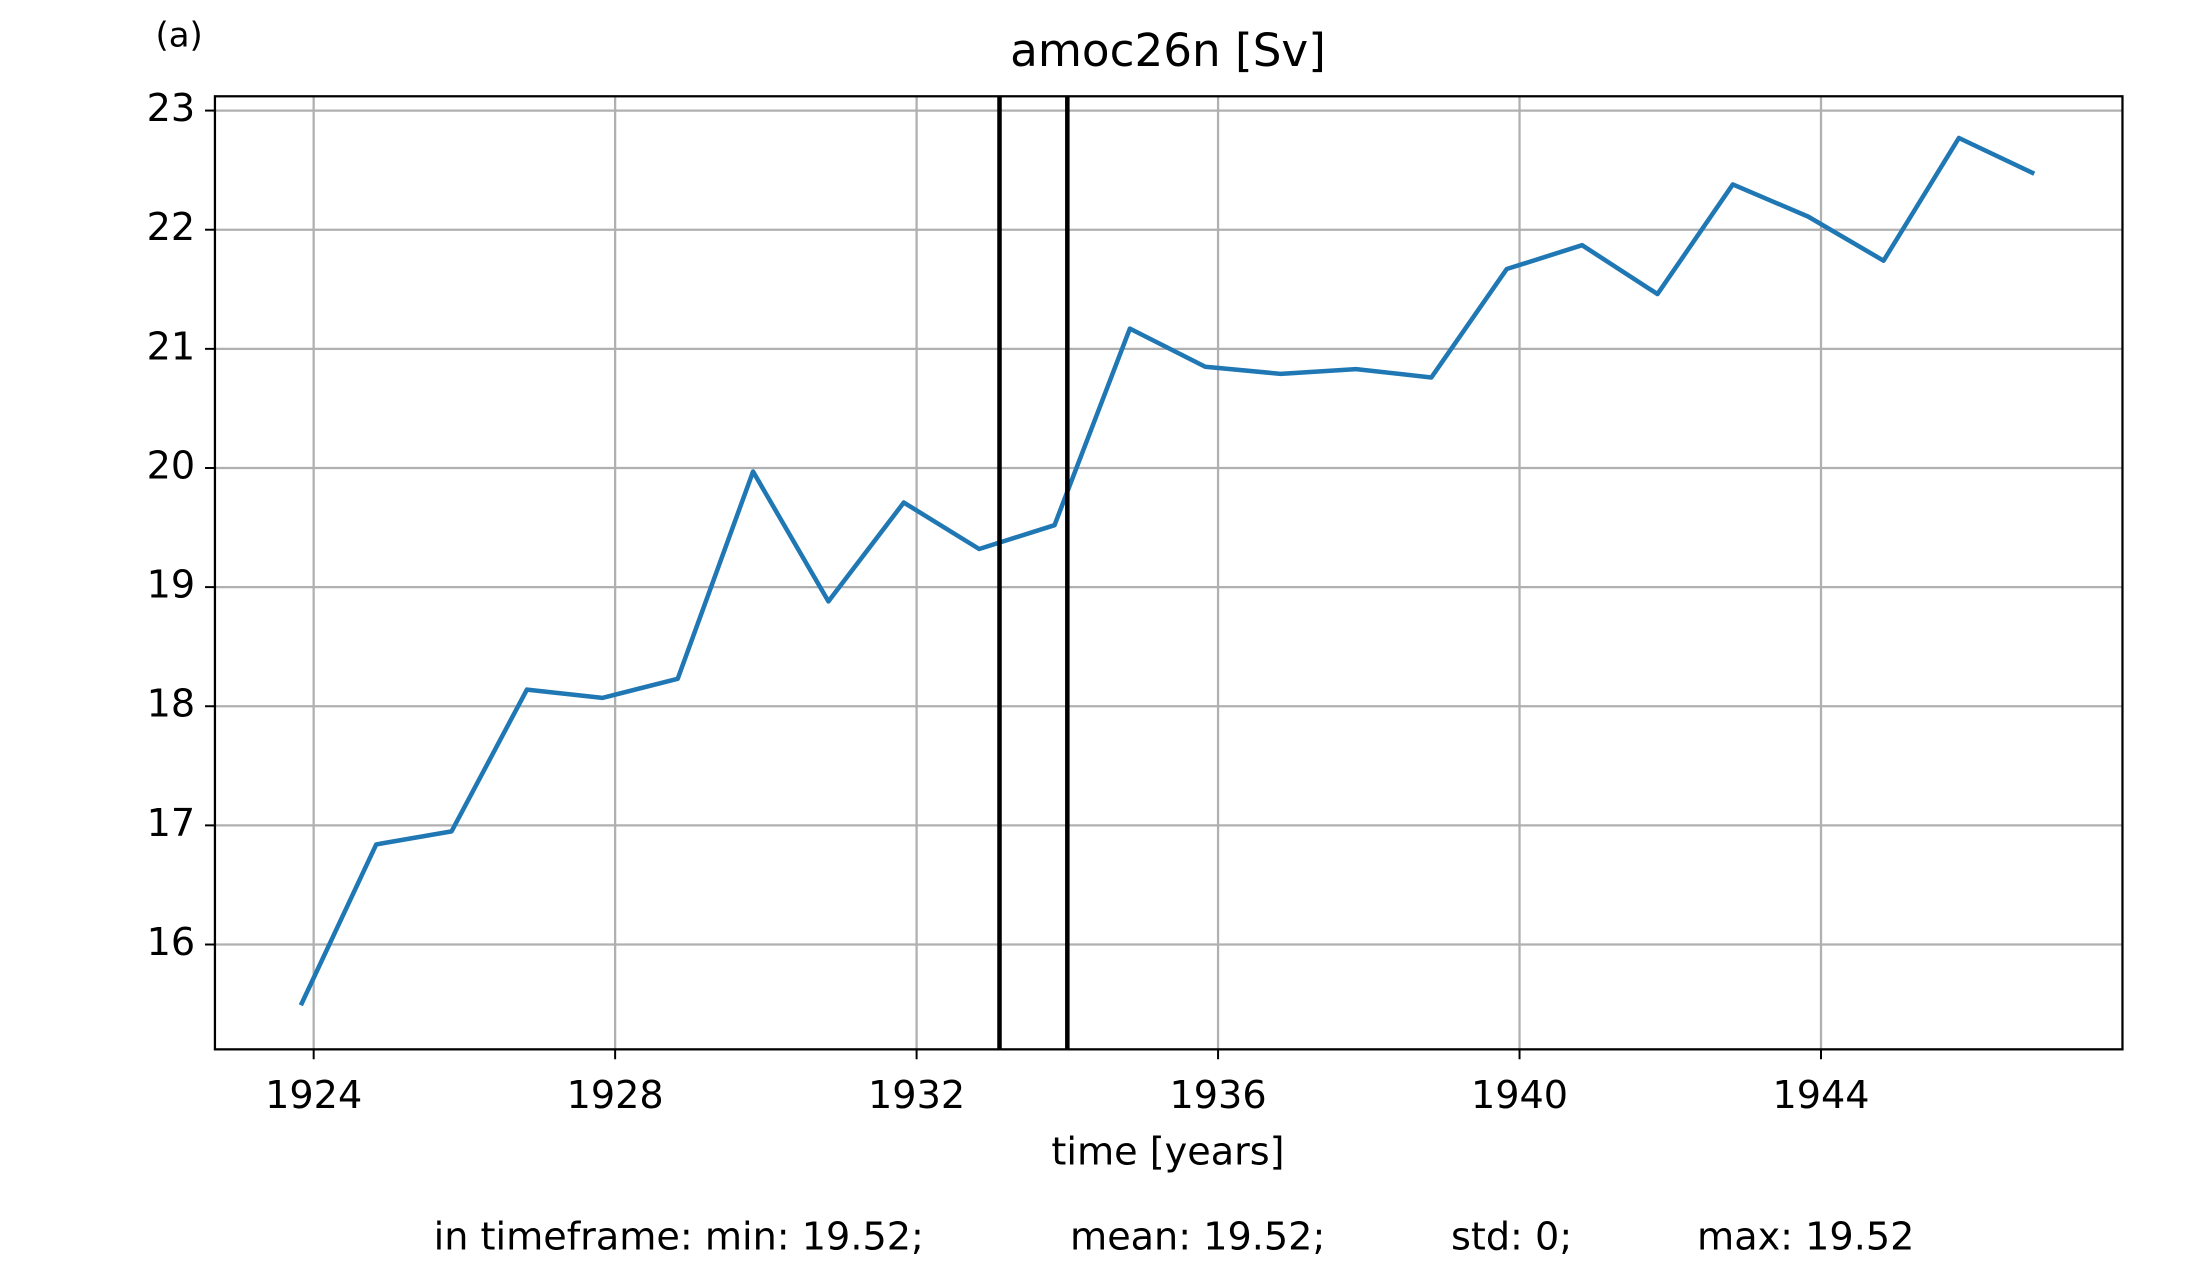  Describe the element at coordinates (313, 1096) in the screenshot. I see `x-tick-label: 1924` at that location.